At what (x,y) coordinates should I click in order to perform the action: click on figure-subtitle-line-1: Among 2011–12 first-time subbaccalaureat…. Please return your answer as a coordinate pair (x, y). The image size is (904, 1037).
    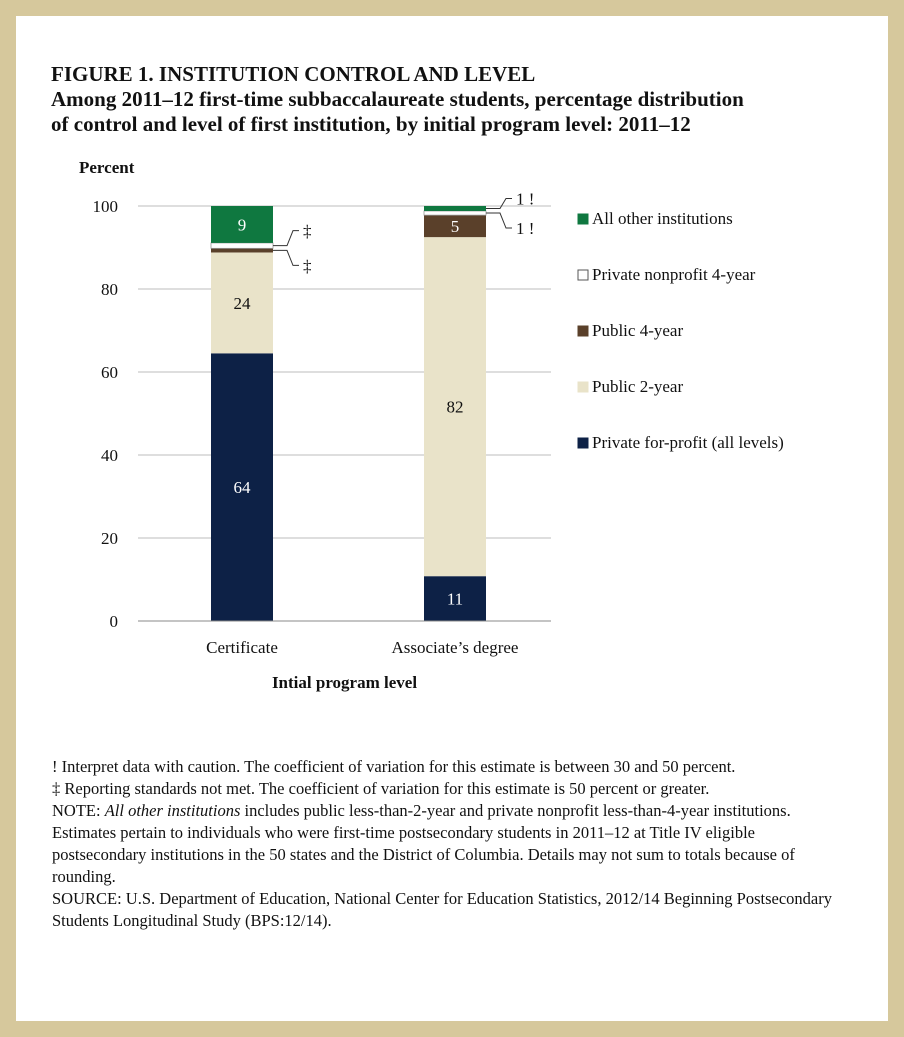
    Looking at the image, I should click on (397, 99).